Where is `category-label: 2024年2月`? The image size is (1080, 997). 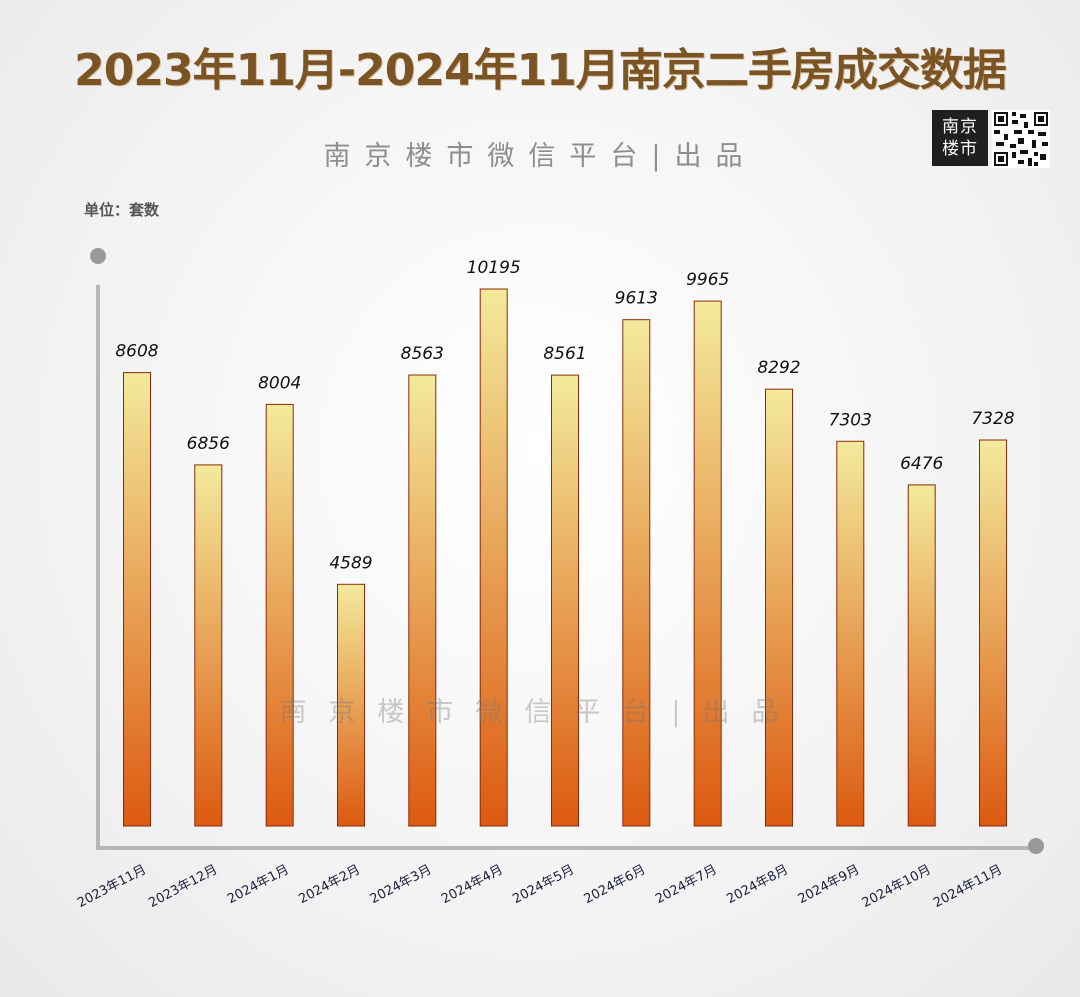
category-label: 2024年2月 is located at coordinates (329, 884).